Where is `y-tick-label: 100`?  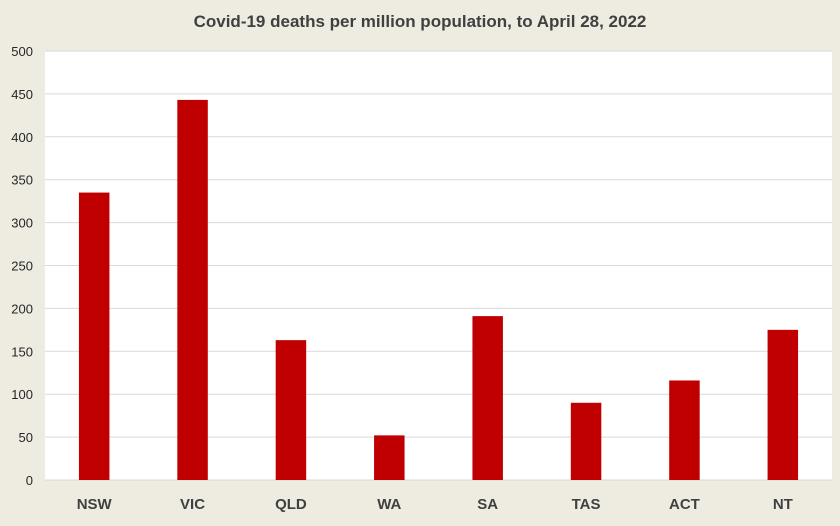
y-tick-label: 100 is located at coordinates (22, 394).